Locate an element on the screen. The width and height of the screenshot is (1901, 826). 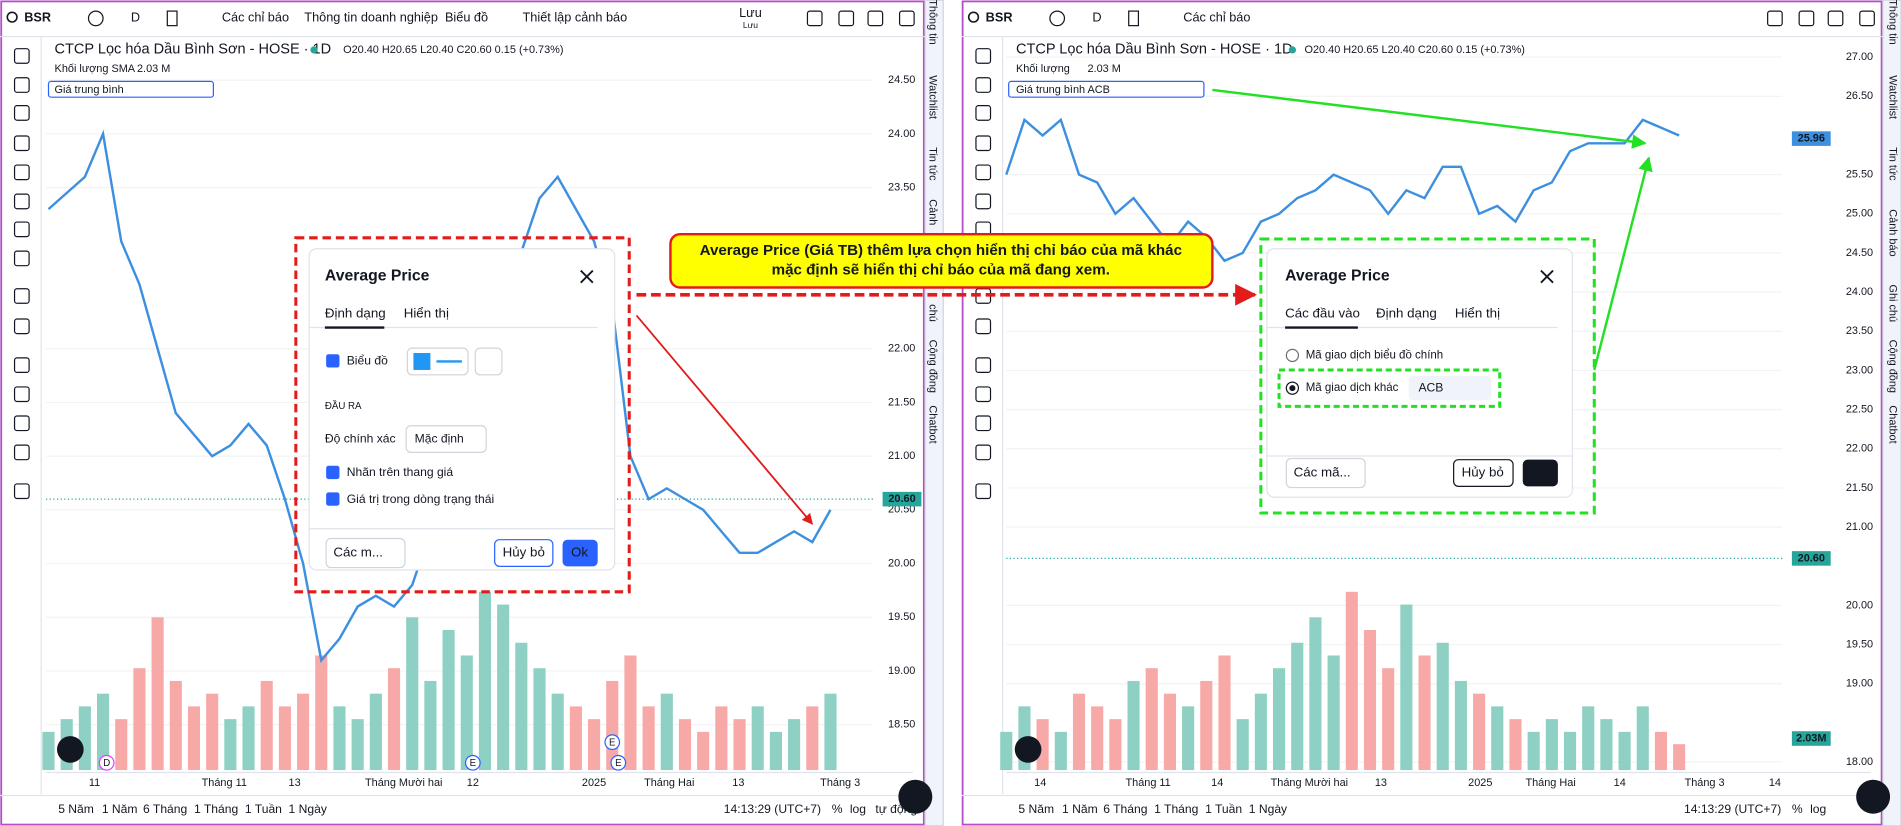
select is located at coordinates (446, 439).